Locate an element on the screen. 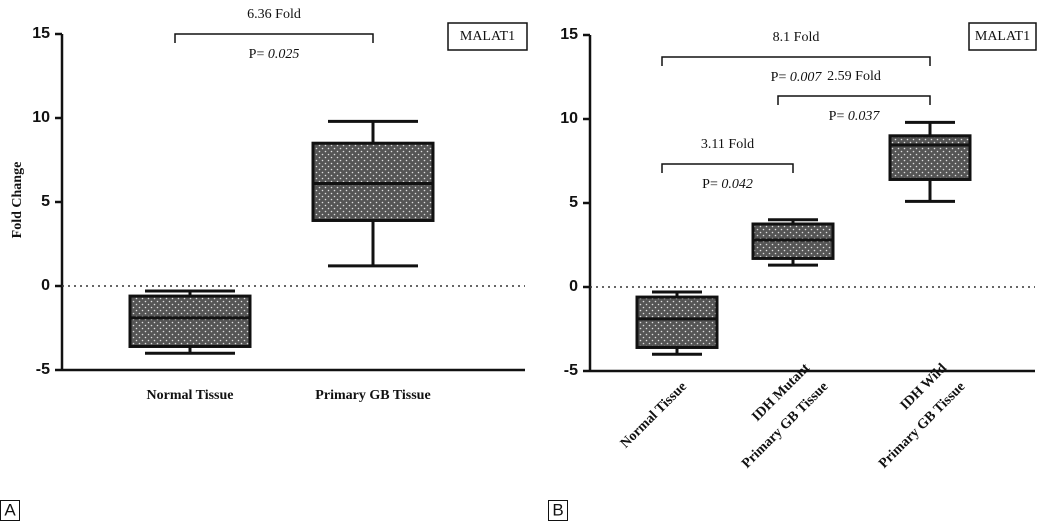 The width and height of the screenshot is (1041, 521). y-axis-label: Fold Change is located at coordinates (17, 200).